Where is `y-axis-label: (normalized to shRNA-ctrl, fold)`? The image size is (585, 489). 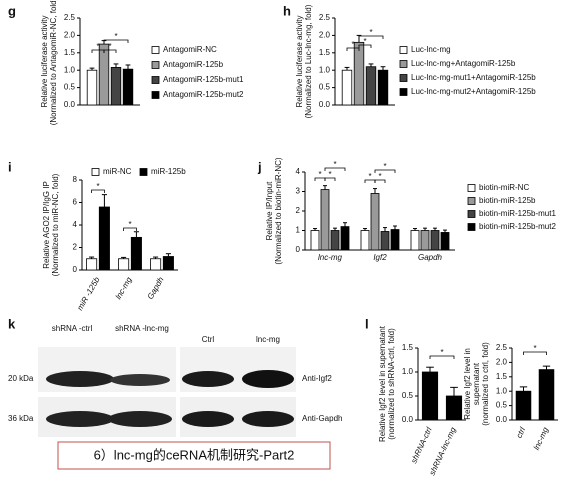 y-axis-label: (normalized to shRNA-ctrl, fold) is located at coordinates (391, 384).